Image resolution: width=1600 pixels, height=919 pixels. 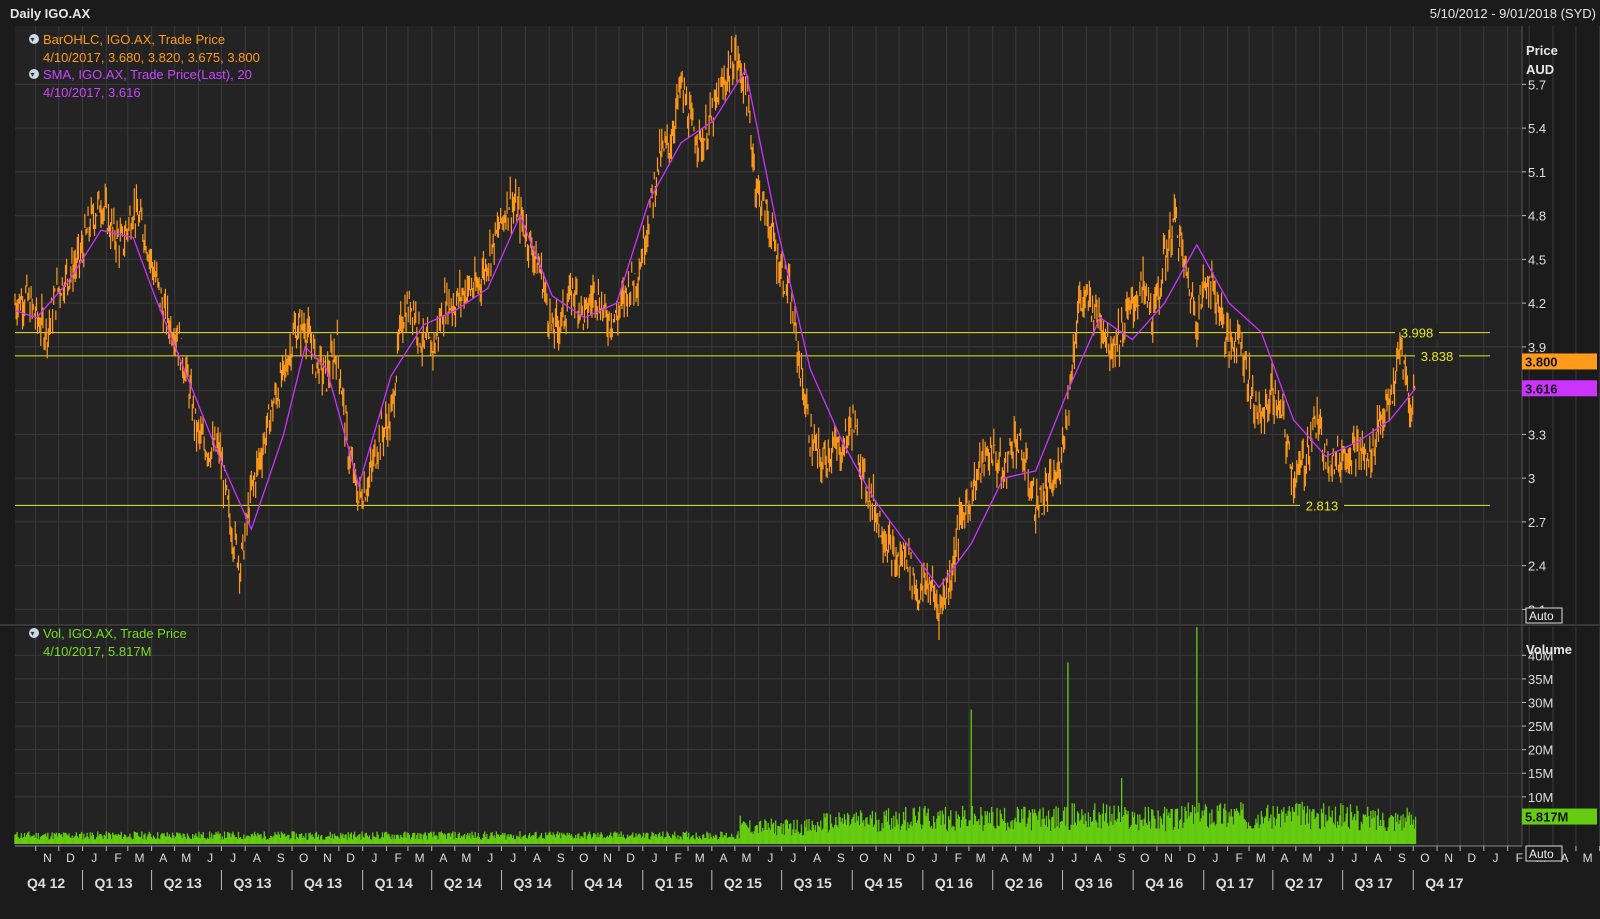 What do you see at coordinates (1094, 883) in the screenshot?
I see `quarter-label: Q3 16` at bounding box center [1094, 883].